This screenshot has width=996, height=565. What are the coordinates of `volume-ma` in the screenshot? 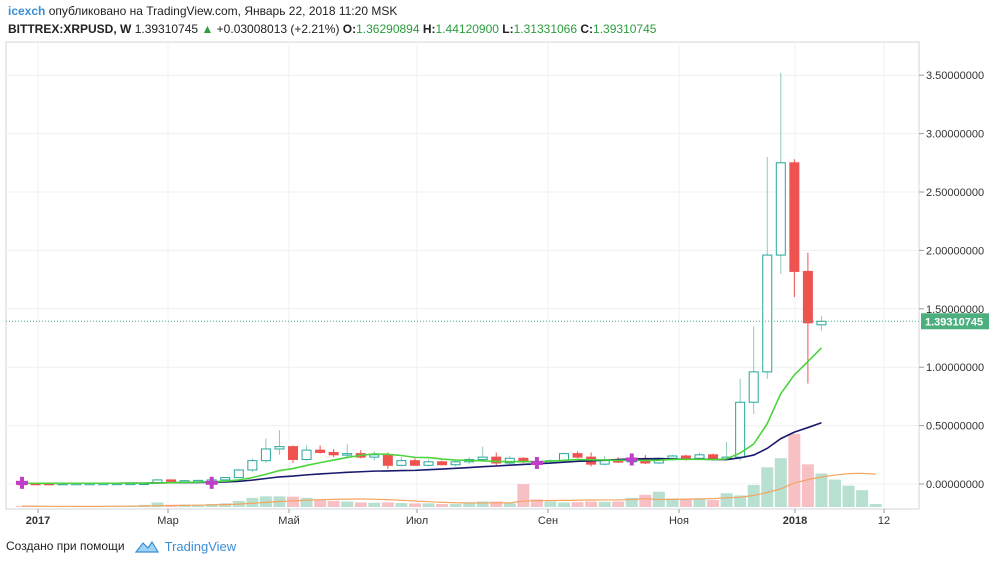 It's located at (448, 489).